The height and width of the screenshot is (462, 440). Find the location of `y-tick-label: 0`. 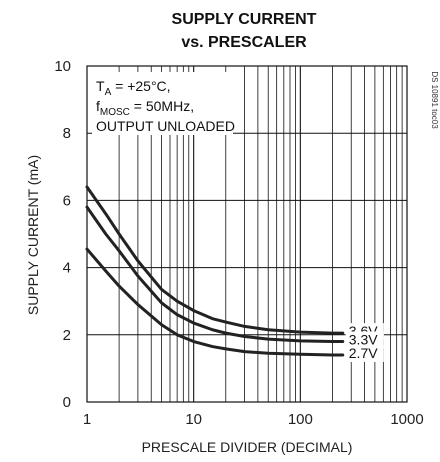

y-tick-label: 0 is located at coordinates (67, 402).